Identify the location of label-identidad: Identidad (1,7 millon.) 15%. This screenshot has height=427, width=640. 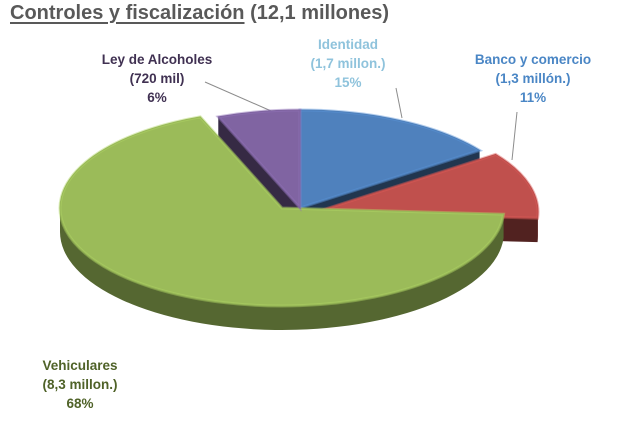
(348, 63).